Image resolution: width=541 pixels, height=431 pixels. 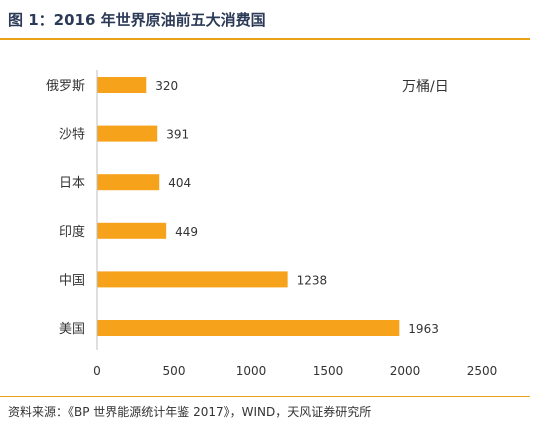 I want to click on unit-label: 万桶/日, so click(x=425, y=87).